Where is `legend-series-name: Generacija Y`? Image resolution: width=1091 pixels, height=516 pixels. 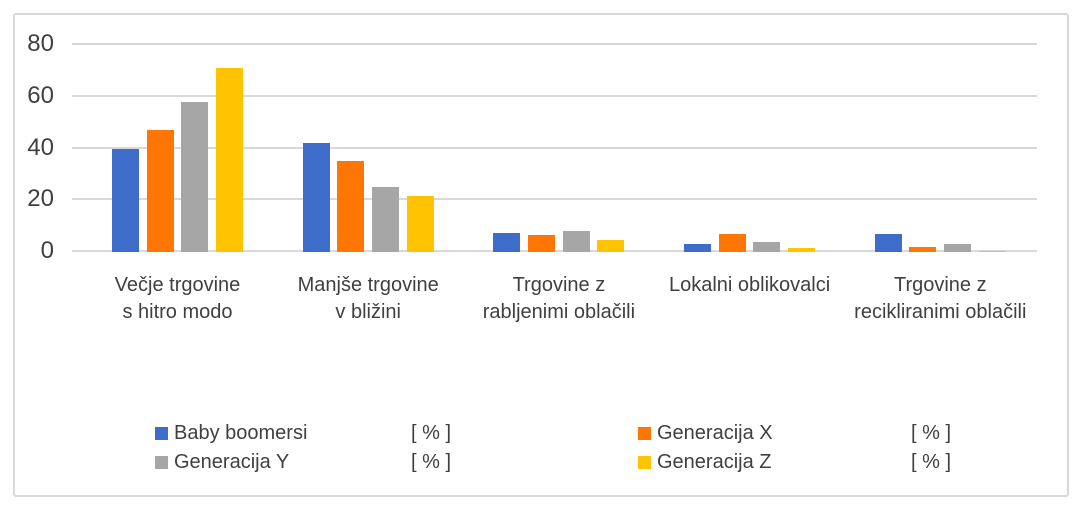 legend-series-name: Generacija Y is located at coordinates (232, 462).